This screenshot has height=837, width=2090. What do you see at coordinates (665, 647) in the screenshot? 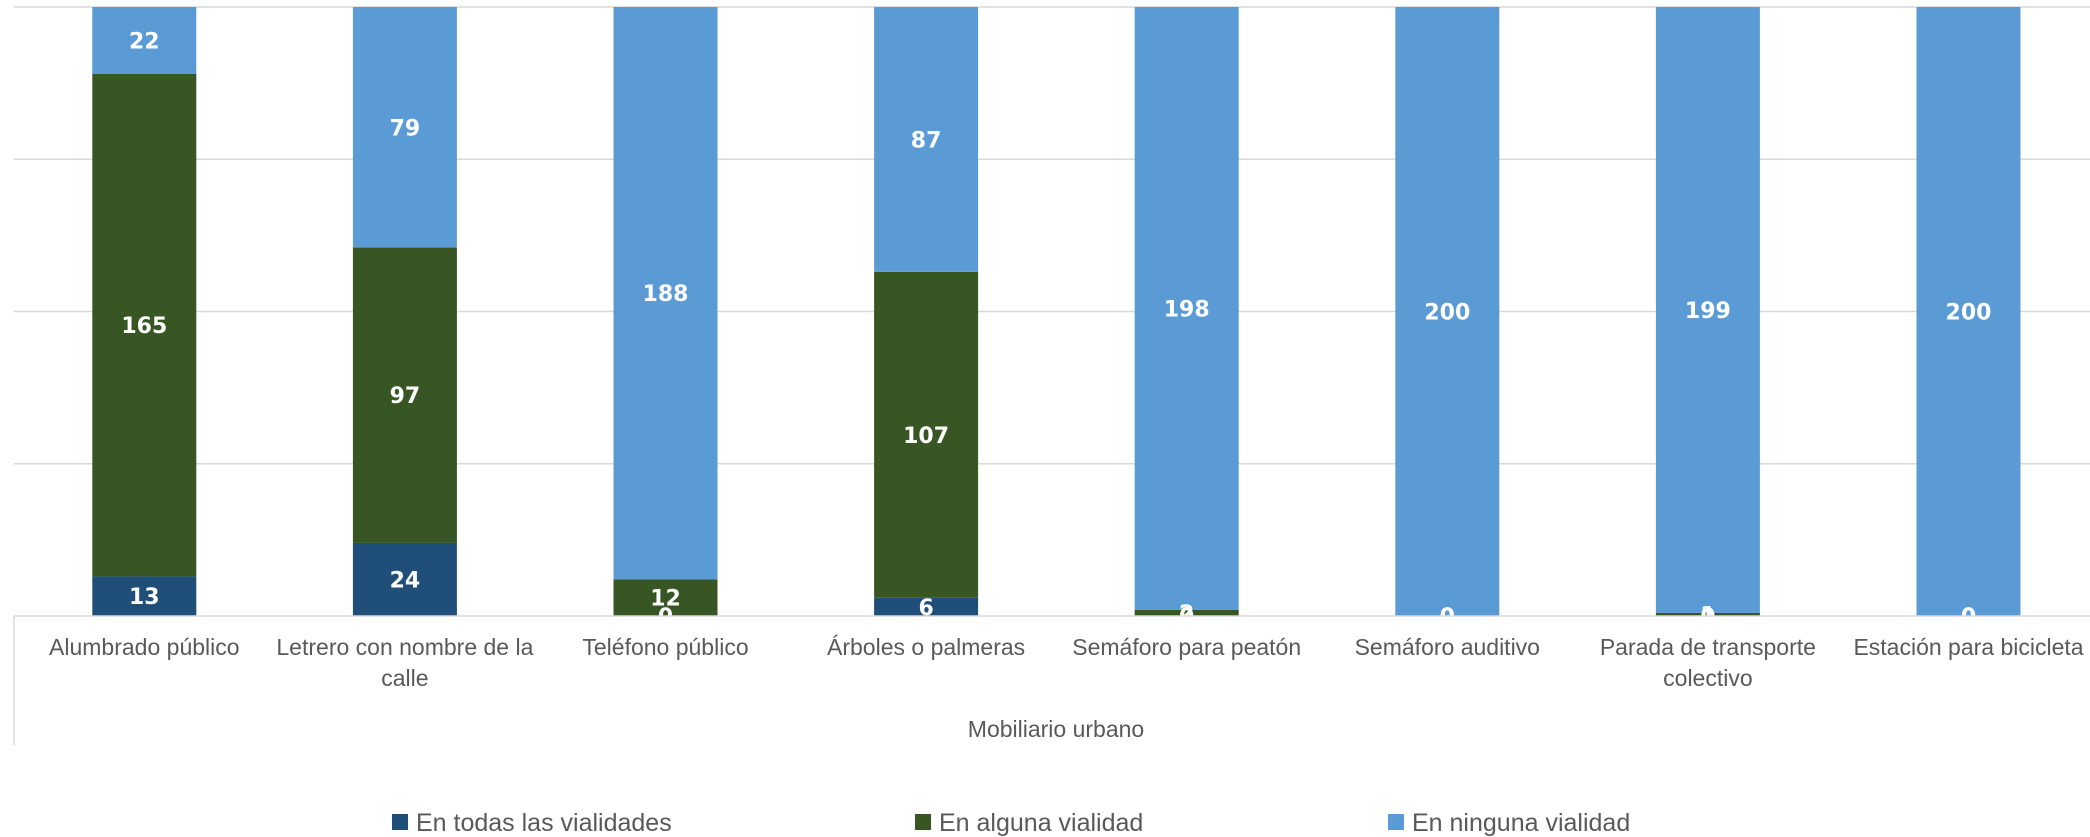
I see `category-tick-label: Teléfono público` at bounding box center [665, 647].